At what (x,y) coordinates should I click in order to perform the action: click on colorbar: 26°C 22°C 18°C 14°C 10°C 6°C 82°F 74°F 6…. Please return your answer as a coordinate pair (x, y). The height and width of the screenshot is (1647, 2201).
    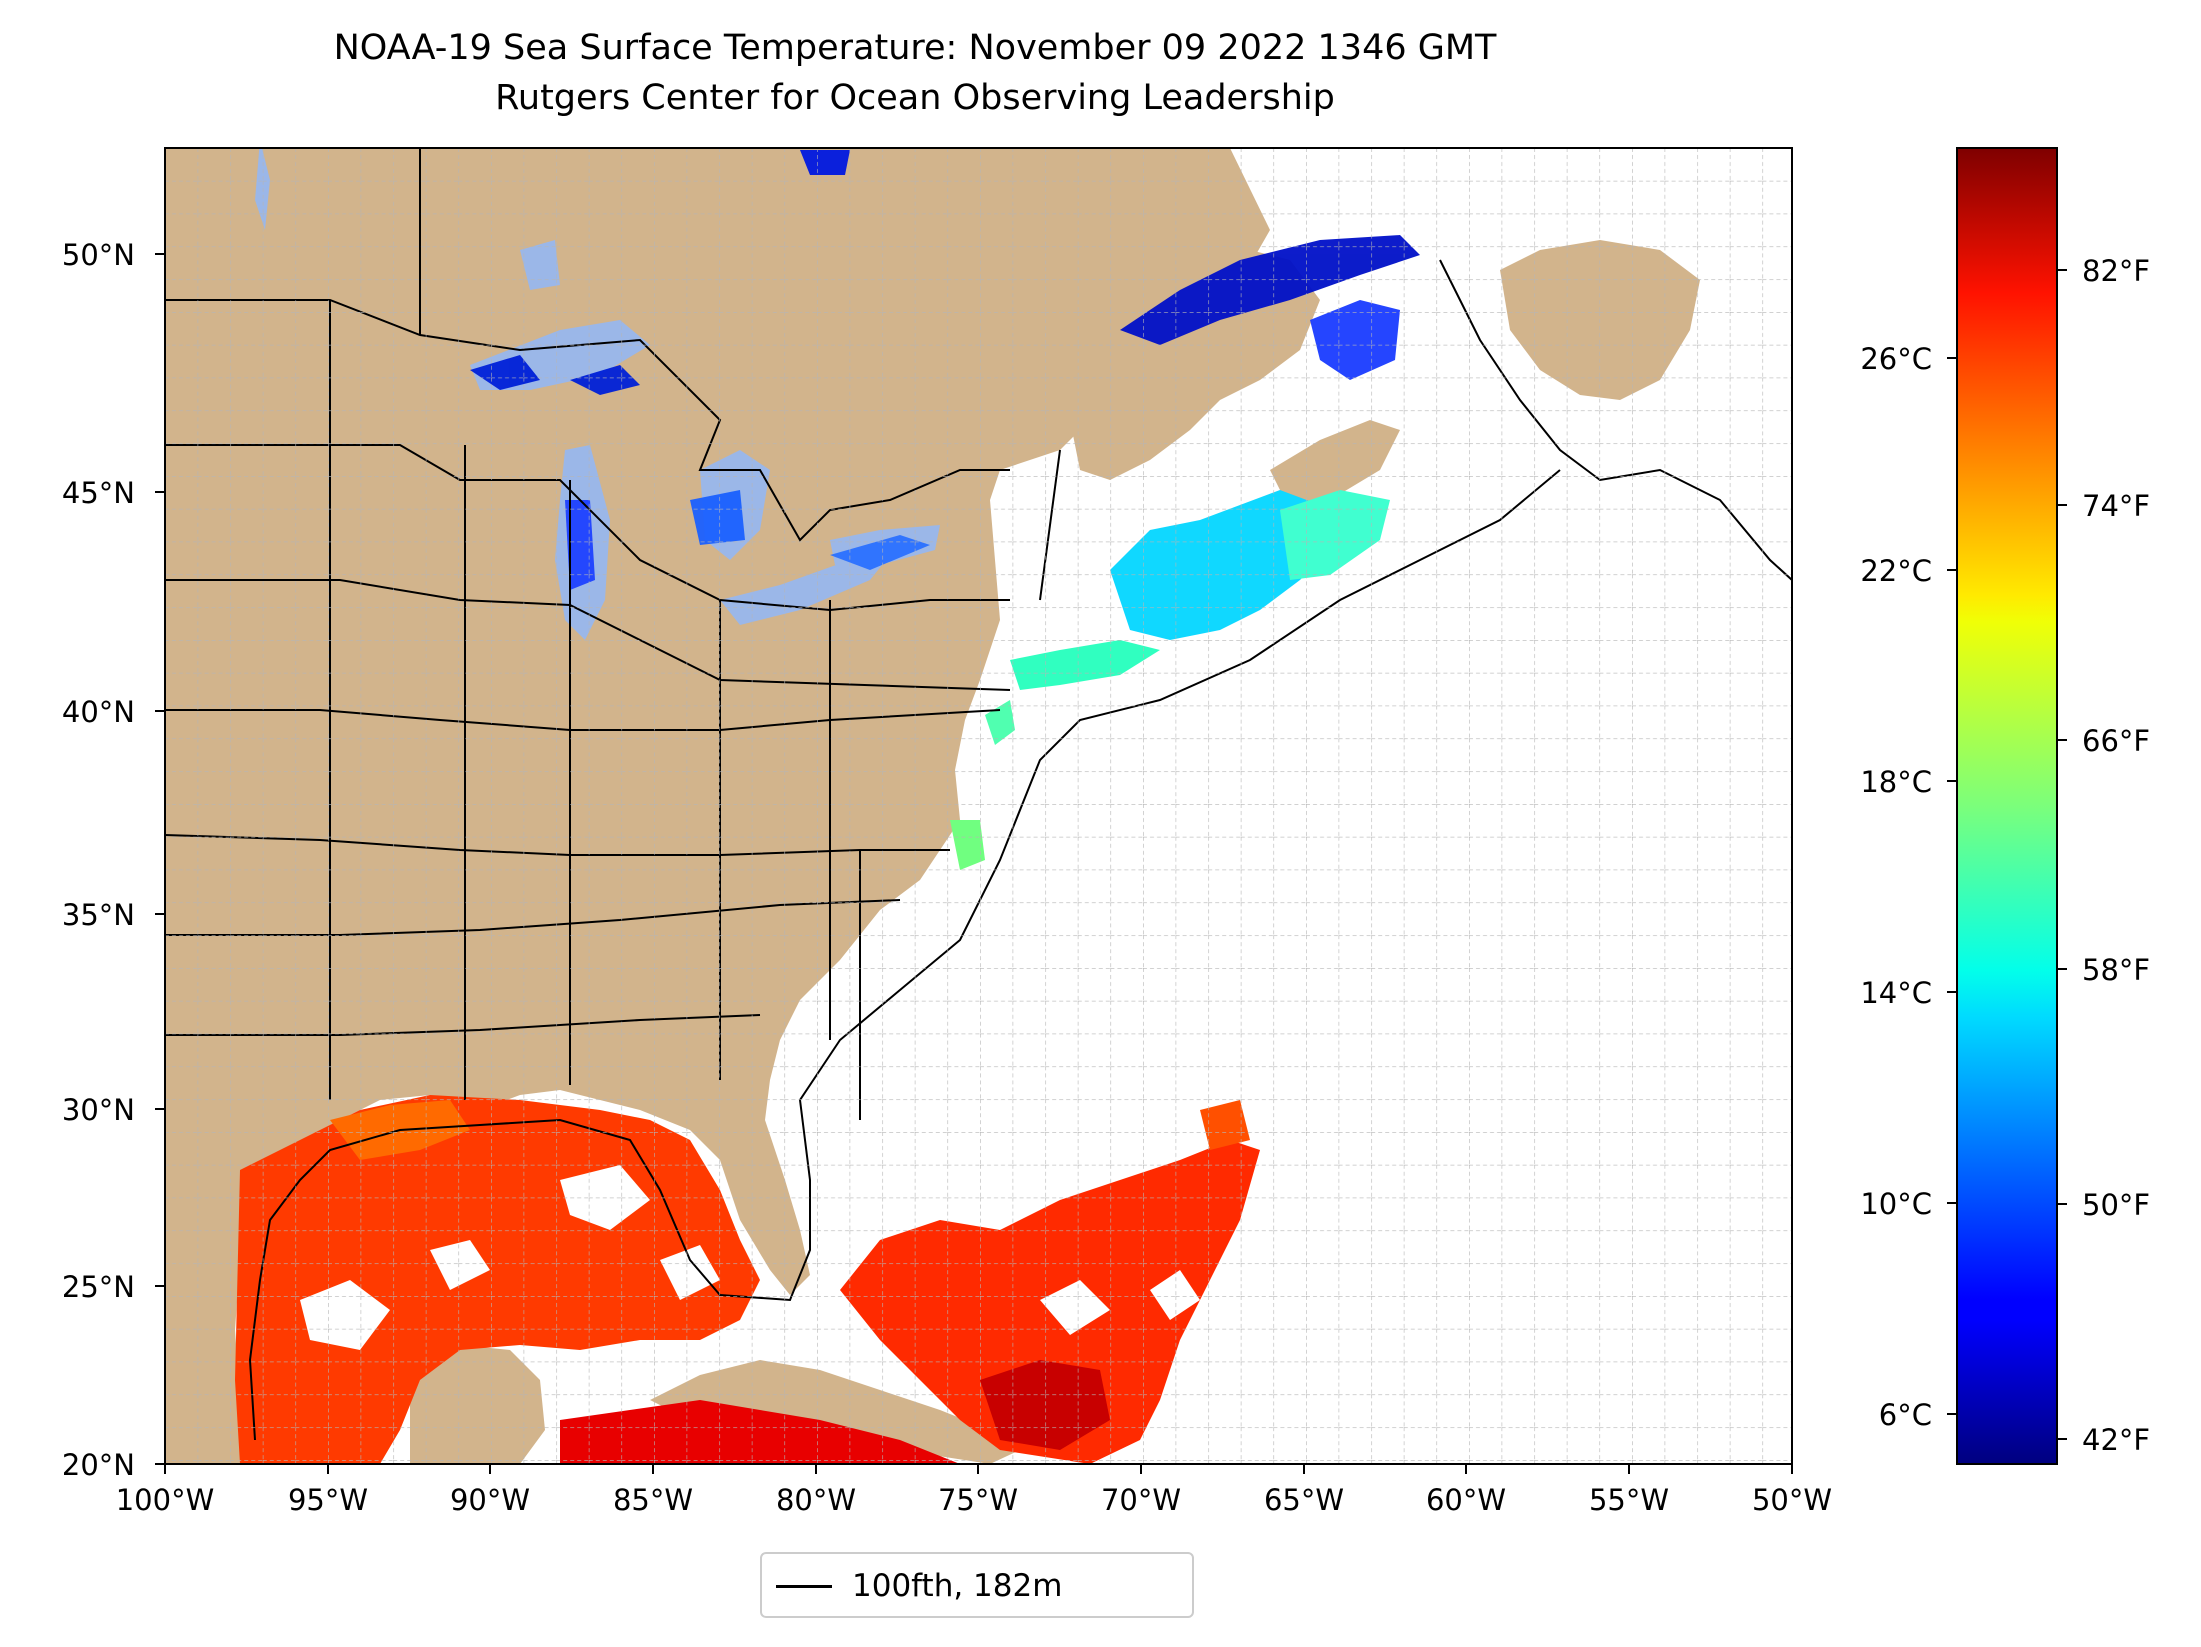
    Looking at the image, I should click on (2005, 806).